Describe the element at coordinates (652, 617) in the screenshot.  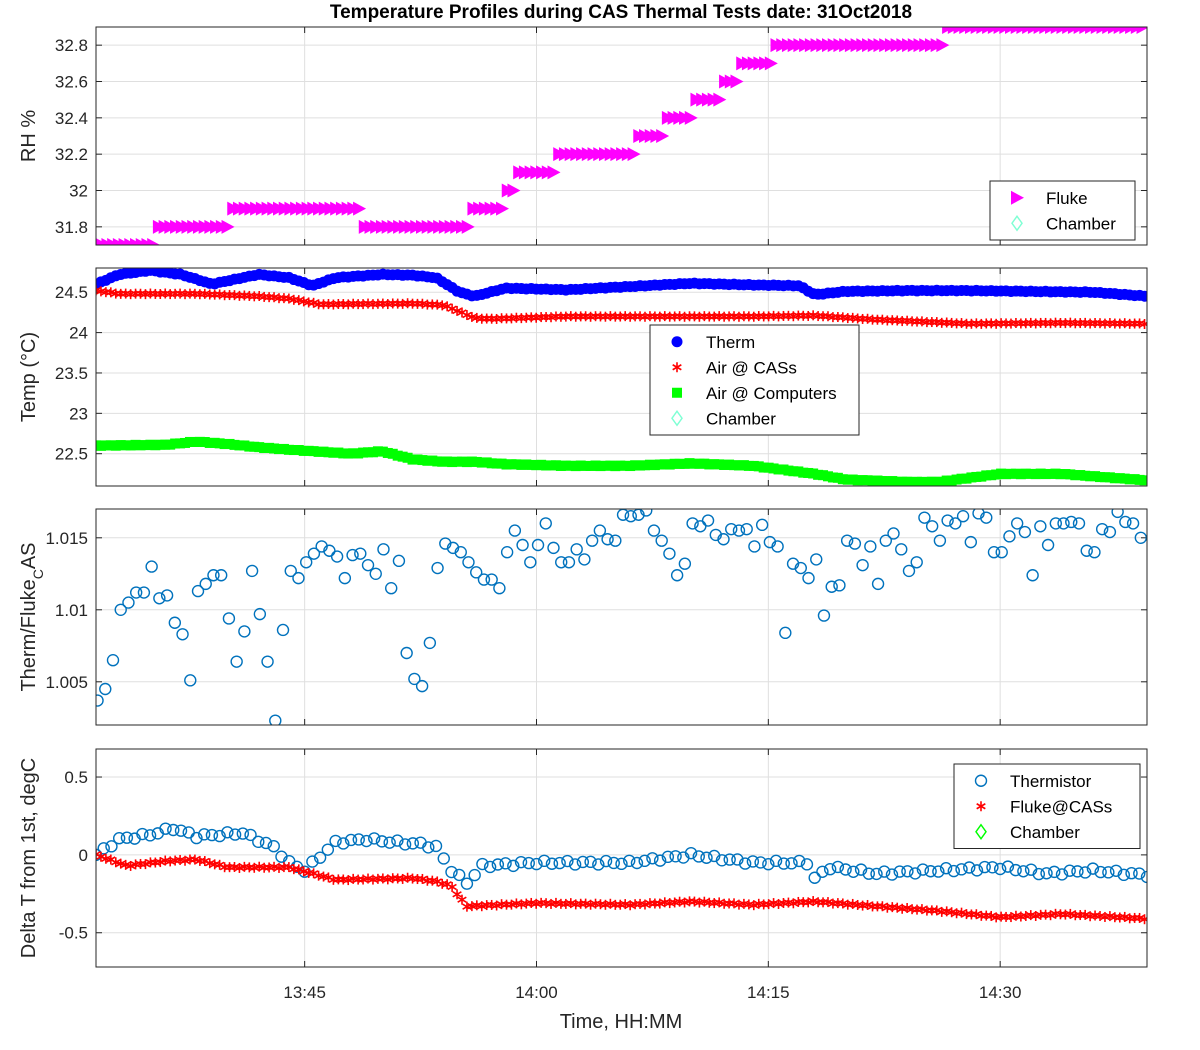
I see `tick-marks` at that location.